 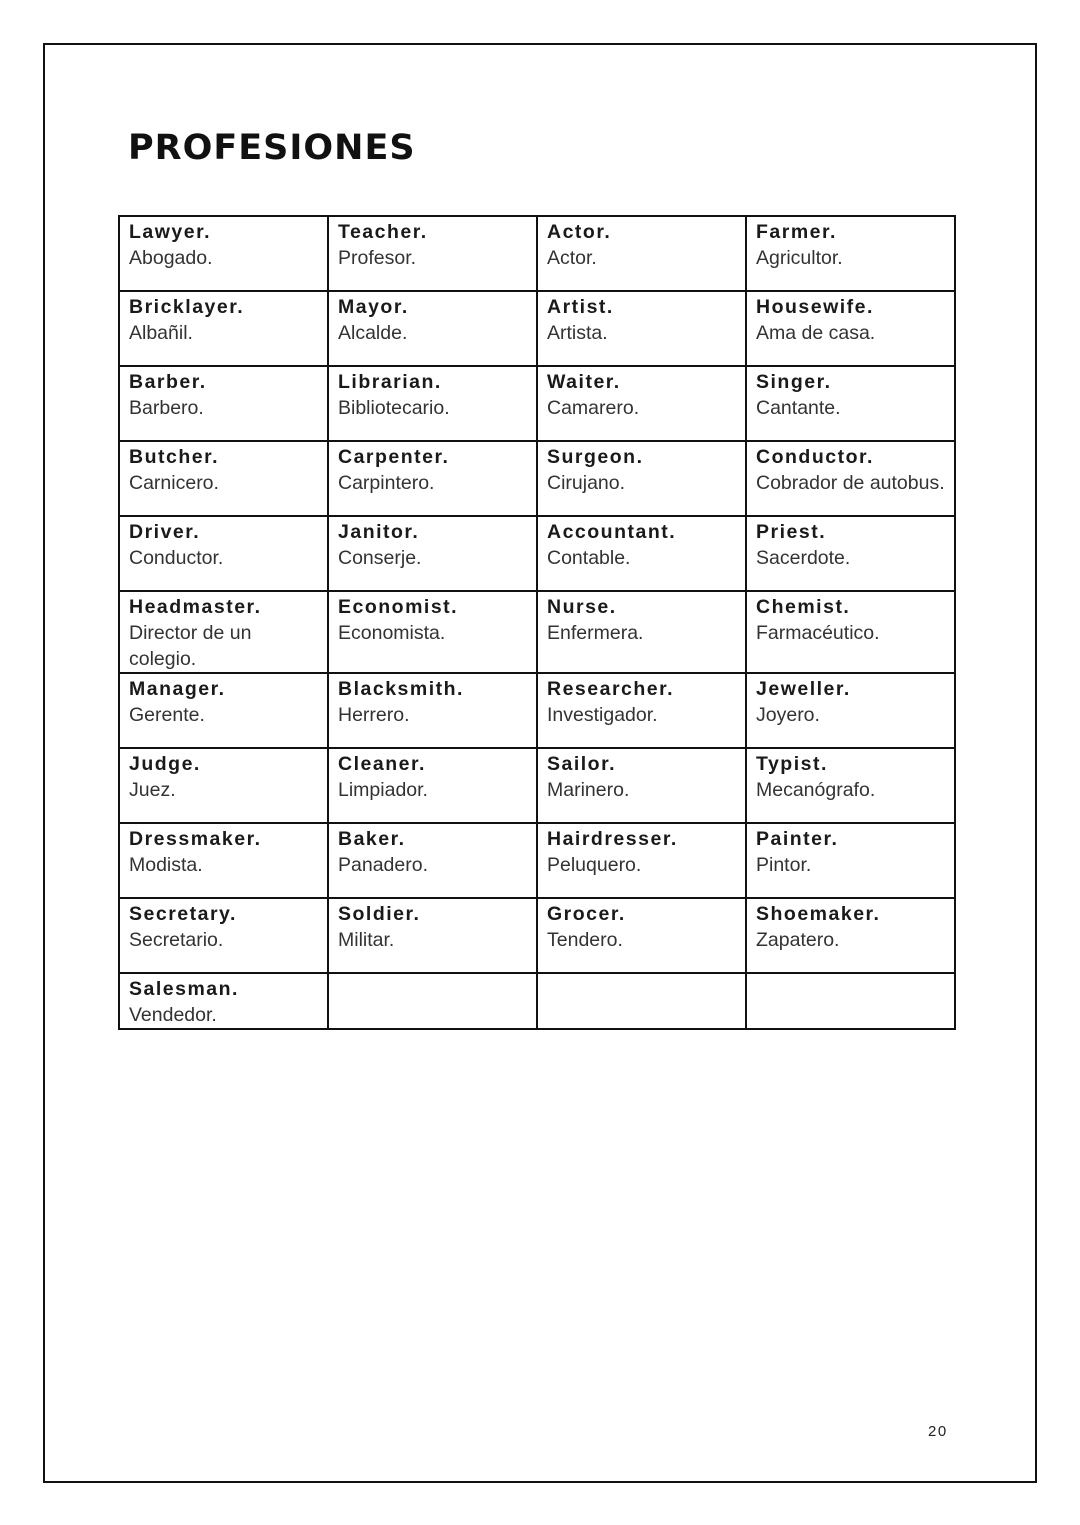 What do you see at coordinates (184, 989) in the screenshot?
I see `english-term: Salesman.` at bounding box center [184, 989].